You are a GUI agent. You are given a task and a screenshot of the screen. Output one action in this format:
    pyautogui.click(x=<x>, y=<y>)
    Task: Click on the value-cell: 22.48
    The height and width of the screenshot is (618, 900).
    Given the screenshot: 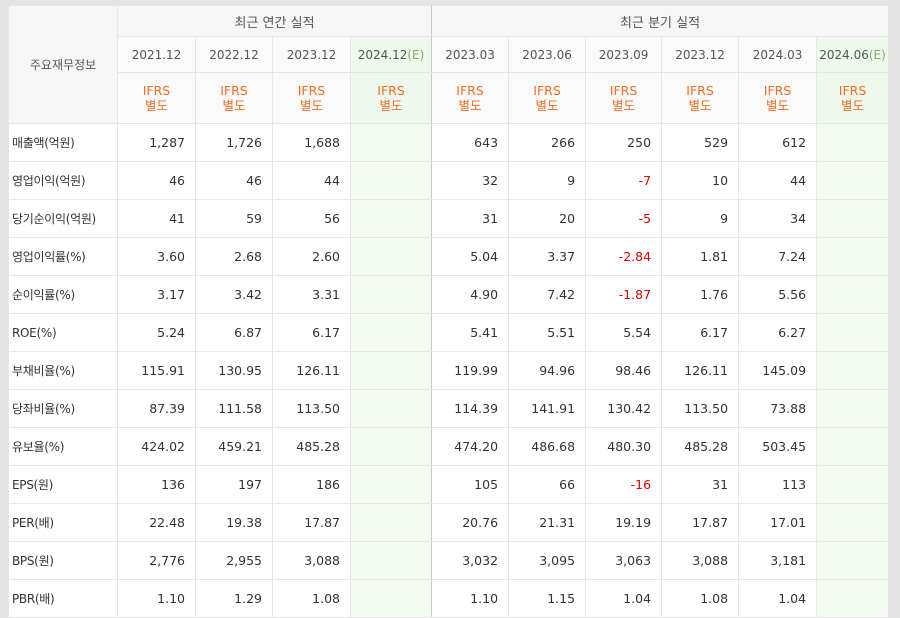 What is the action you would take?
    pyautogui.click(x=156, y=522)
    